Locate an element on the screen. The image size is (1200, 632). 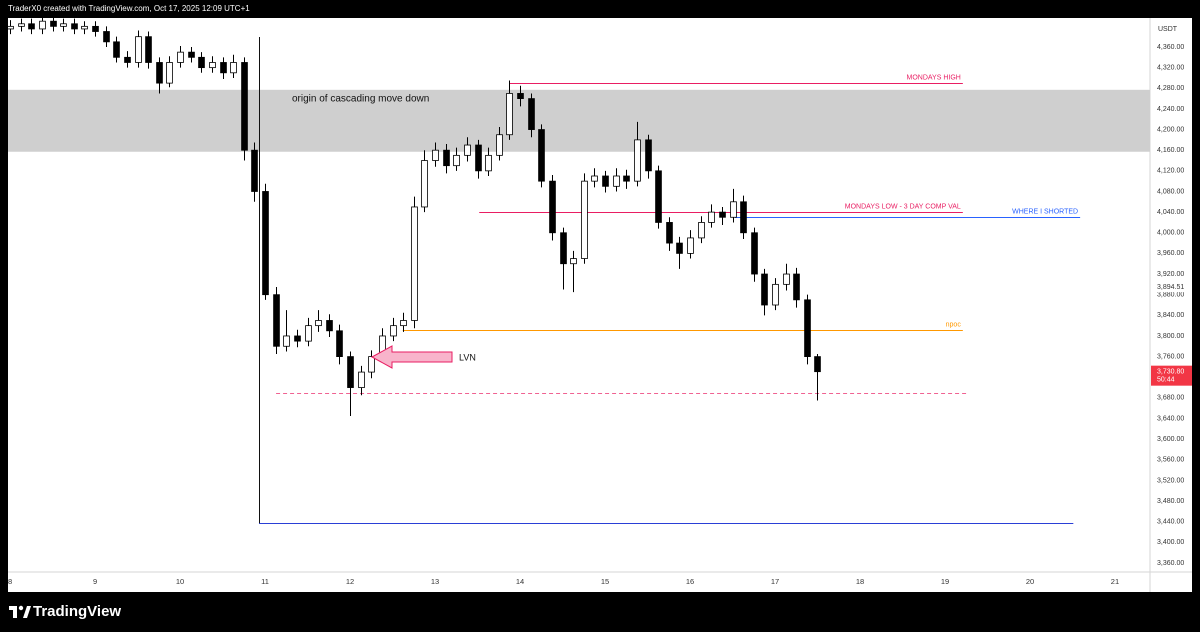
last-price-tag is located at coordinates (1171, 375).